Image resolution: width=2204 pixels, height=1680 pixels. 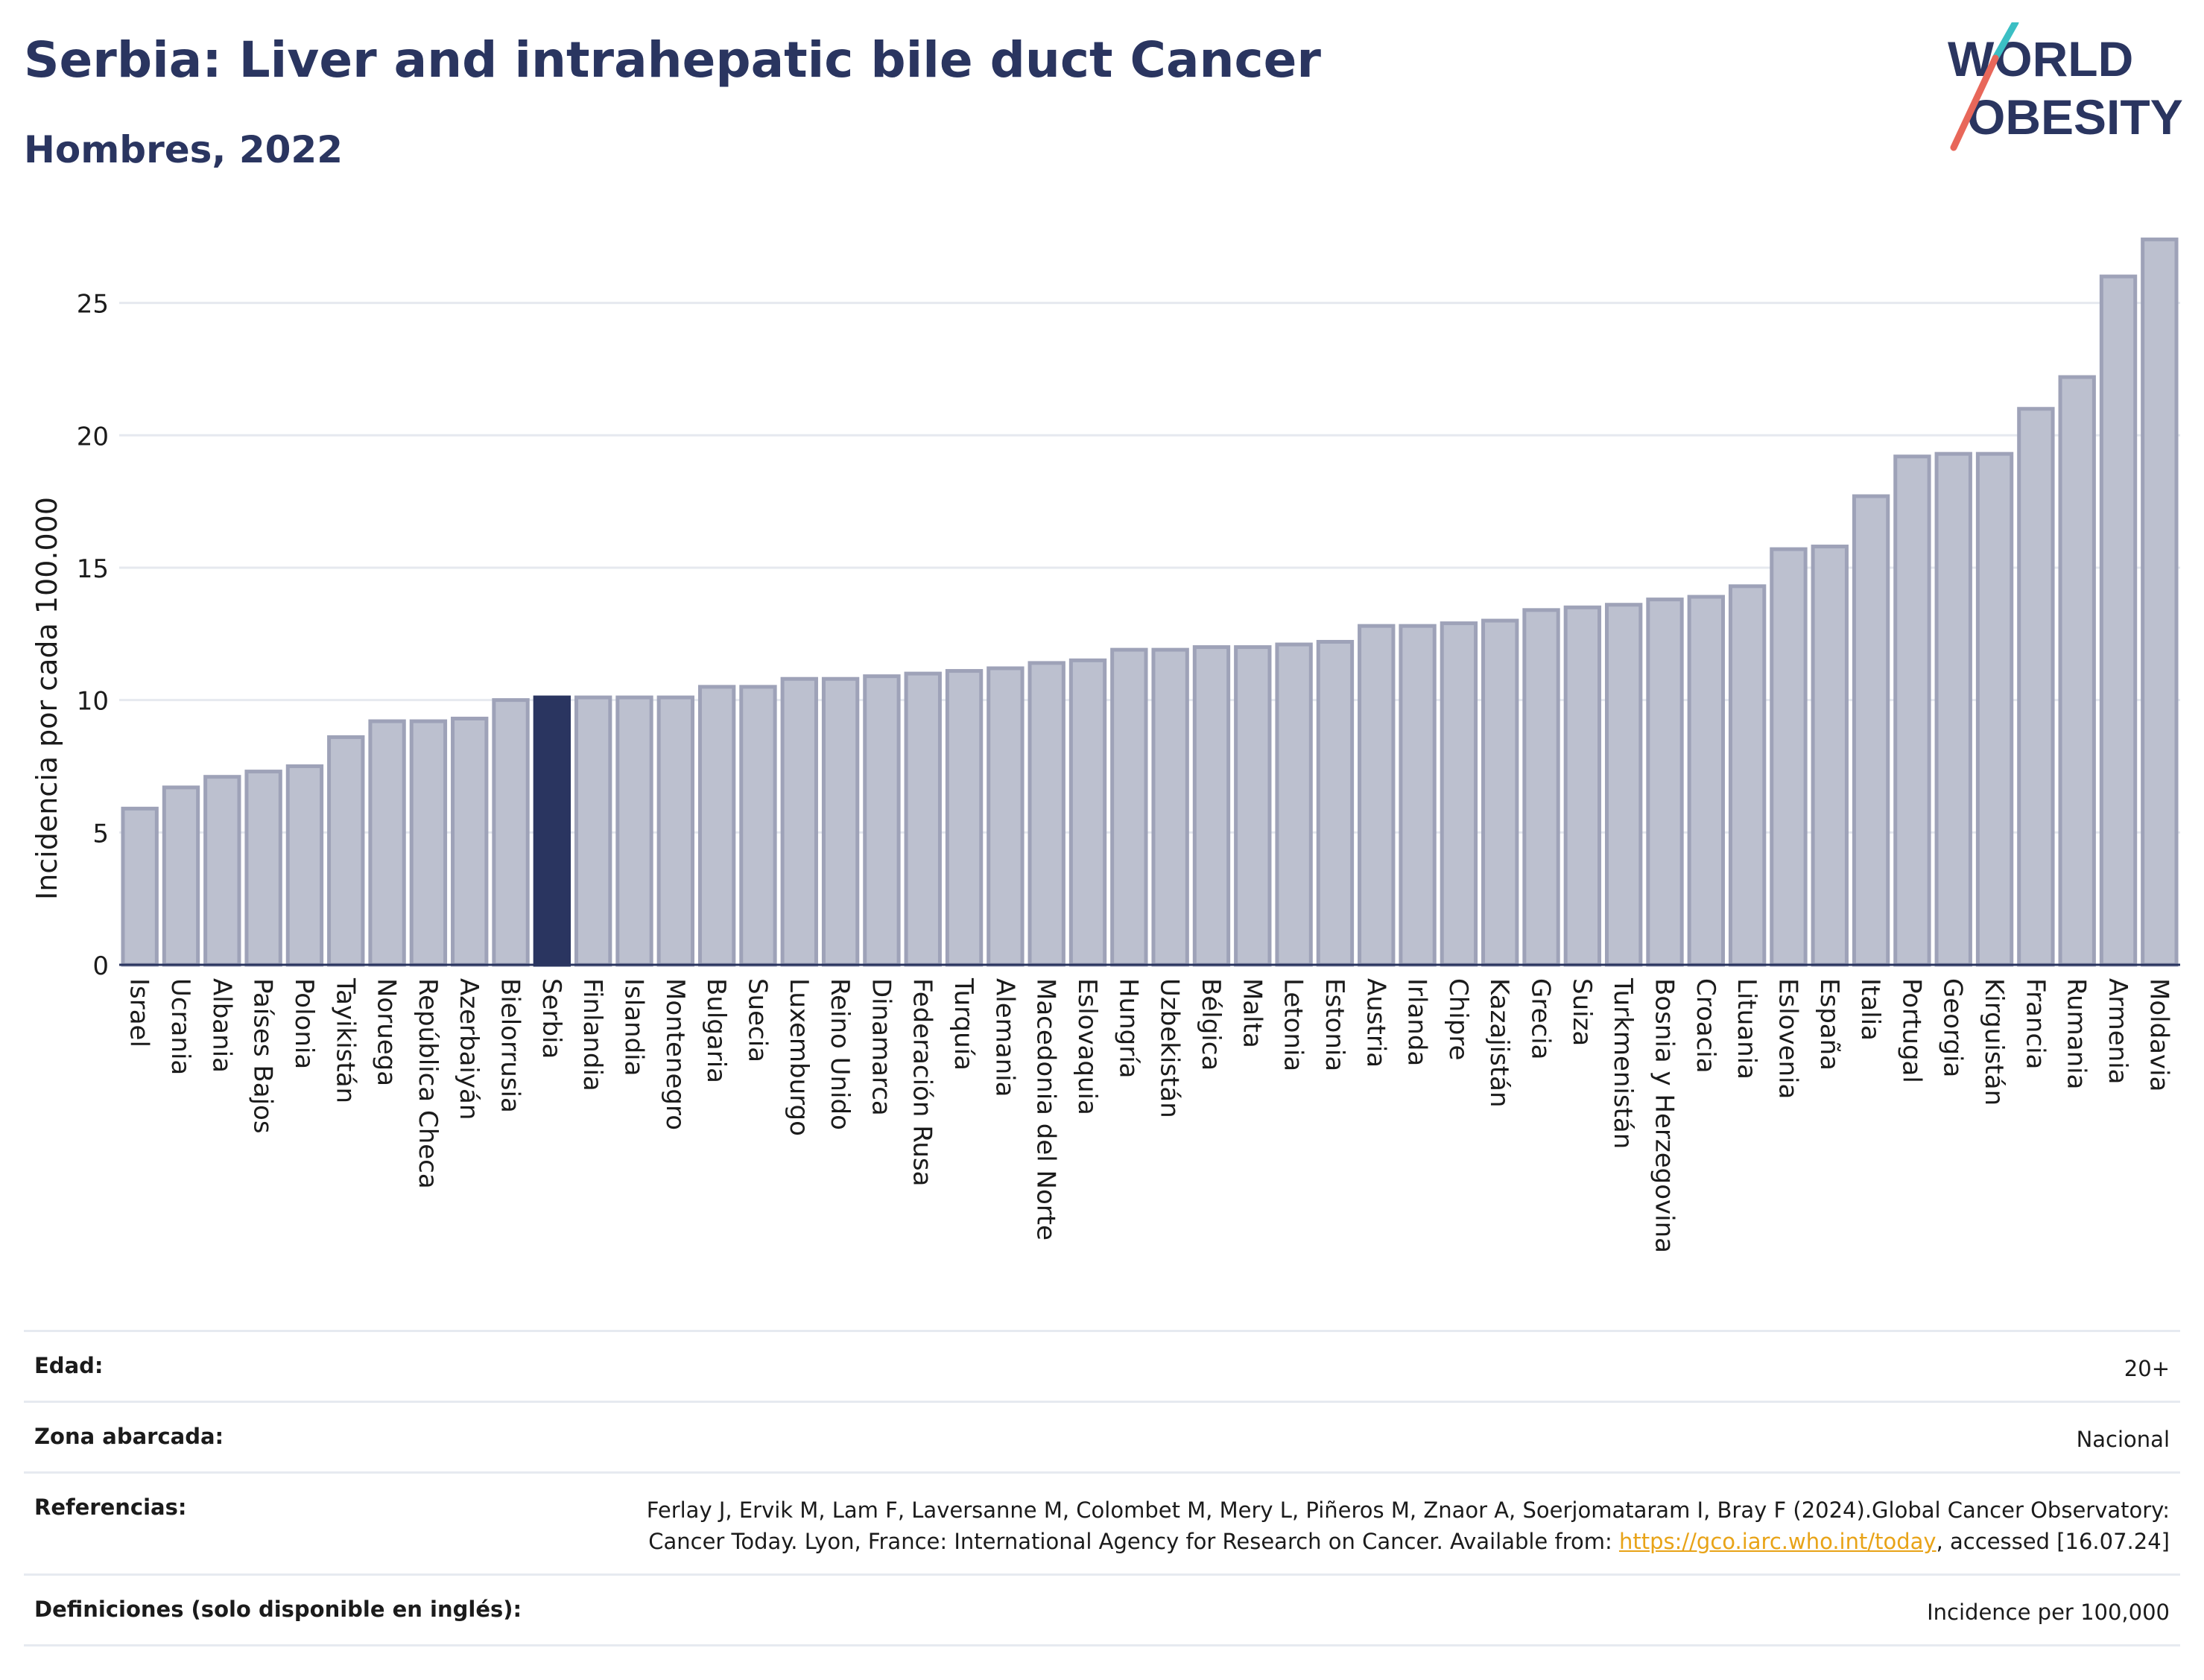 What do you see at coordinates (93, 305) in the screenshot?
I see `y-tick-label: 25` at bounding box center [93, 305].